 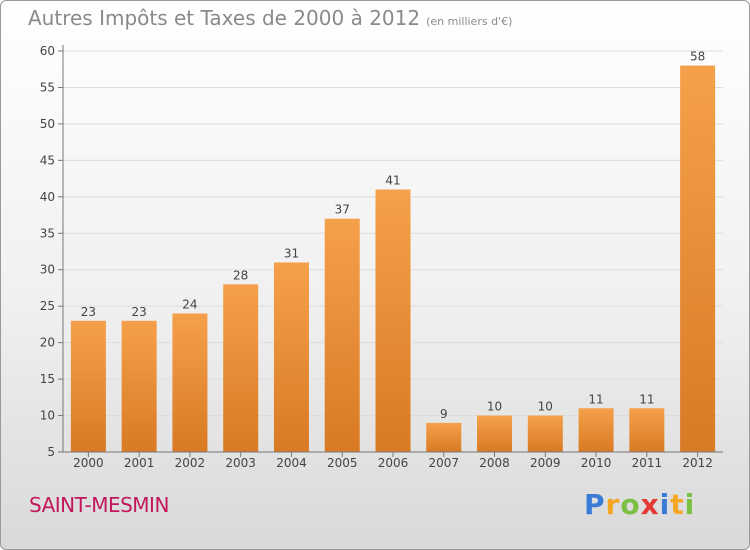 I want to click on x-tick-label: 2009, so click(x=545, y=463).